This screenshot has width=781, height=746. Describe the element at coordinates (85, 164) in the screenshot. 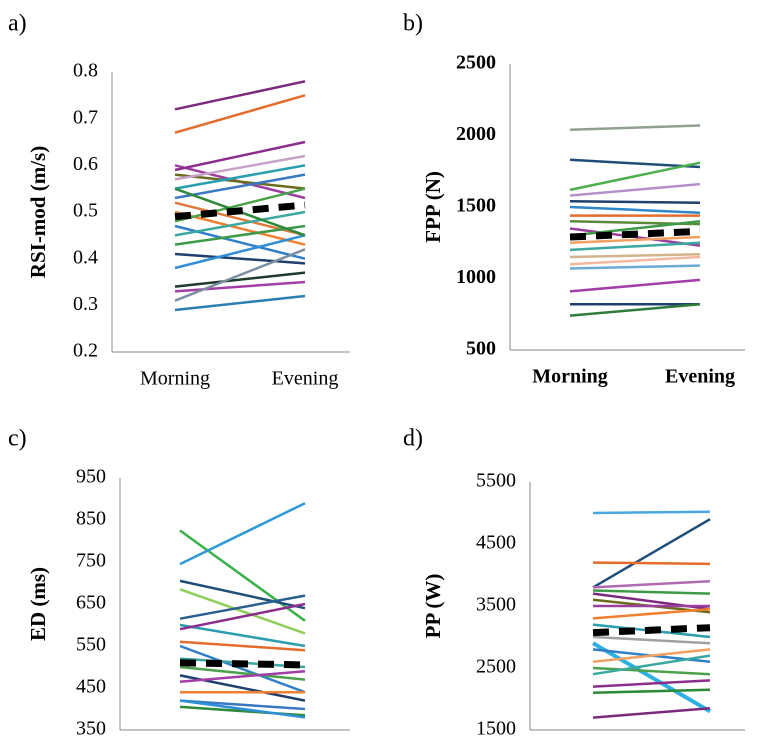

I see `y-tick-label: 0.6` at that location.